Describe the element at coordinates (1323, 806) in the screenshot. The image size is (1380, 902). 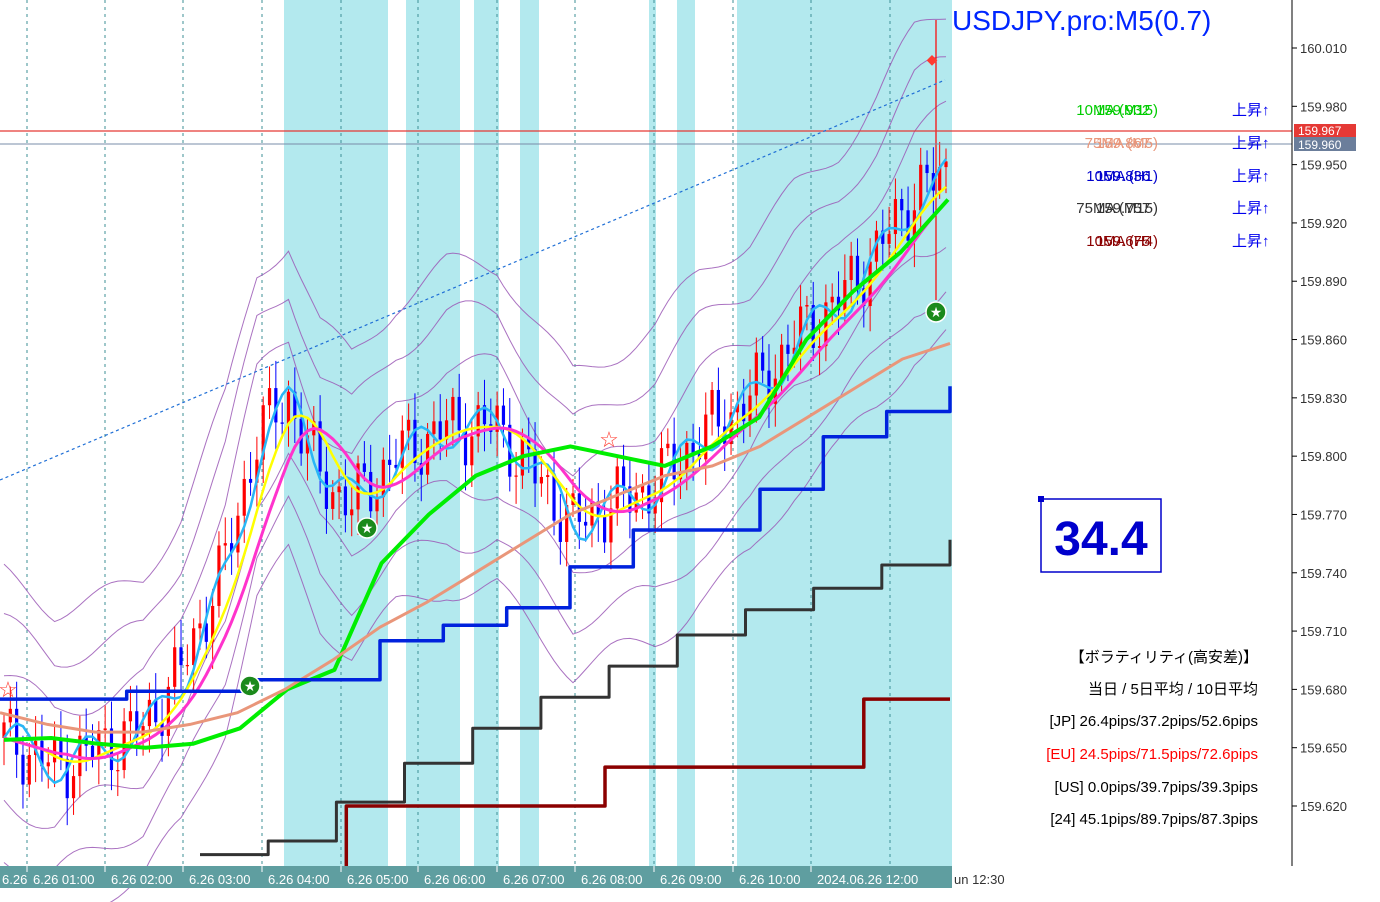
I see `price-tick-label: 159.620` at that location.